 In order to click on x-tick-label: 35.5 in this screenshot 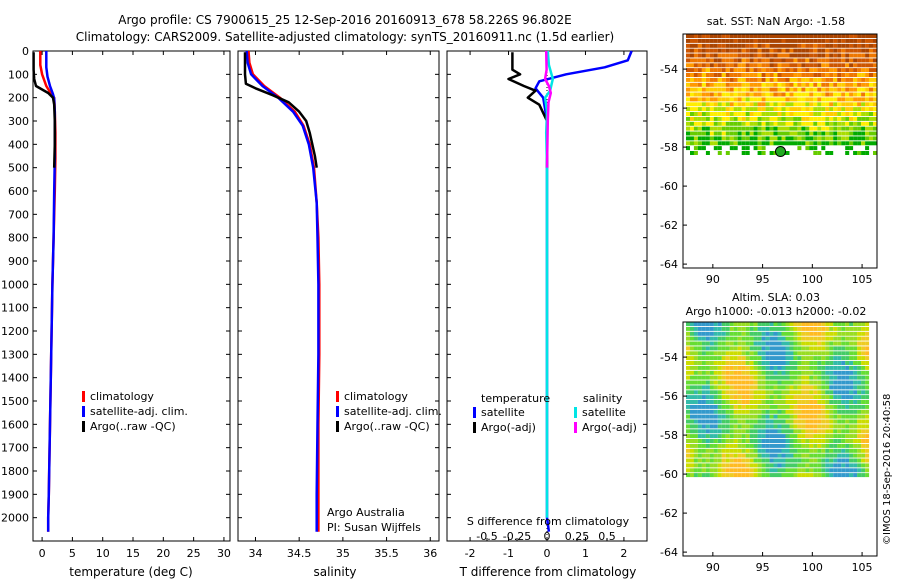, I will do `click(386, 553)`.